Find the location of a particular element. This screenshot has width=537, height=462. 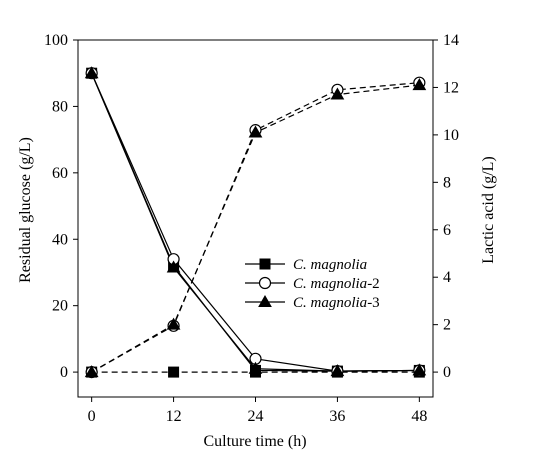

x-tick-label: 12 is located at coordinates (174, 416).